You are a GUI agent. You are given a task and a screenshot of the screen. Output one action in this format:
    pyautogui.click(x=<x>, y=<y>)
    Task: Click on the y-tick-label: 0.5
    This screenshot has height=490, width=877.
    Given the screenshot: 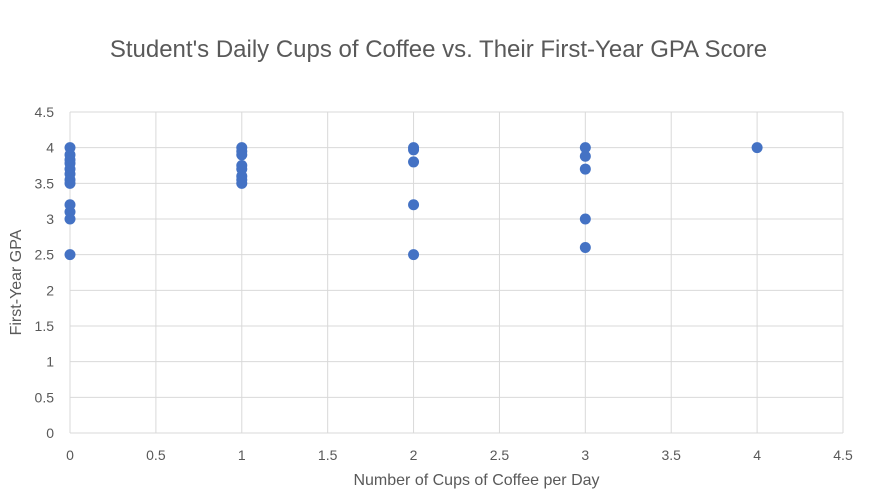 What is the action you would take?
    pyautogui.click(x=45, y=397)
    